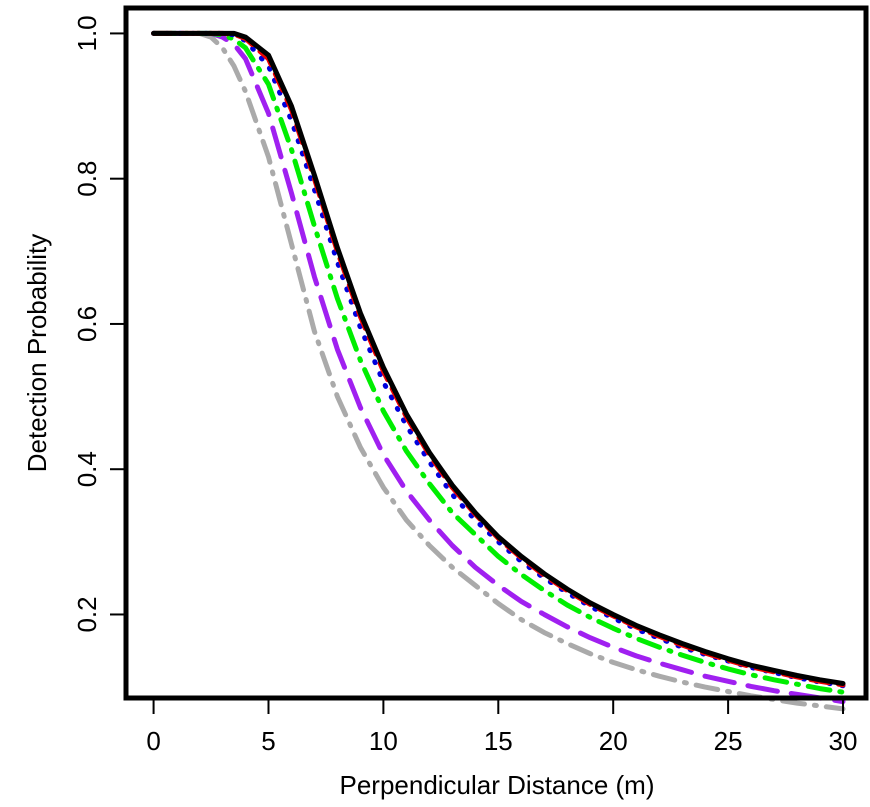 The width and height of the screenshot is (870, 807). I want to click on y-tick-label: 0.8, so click(87, 179).